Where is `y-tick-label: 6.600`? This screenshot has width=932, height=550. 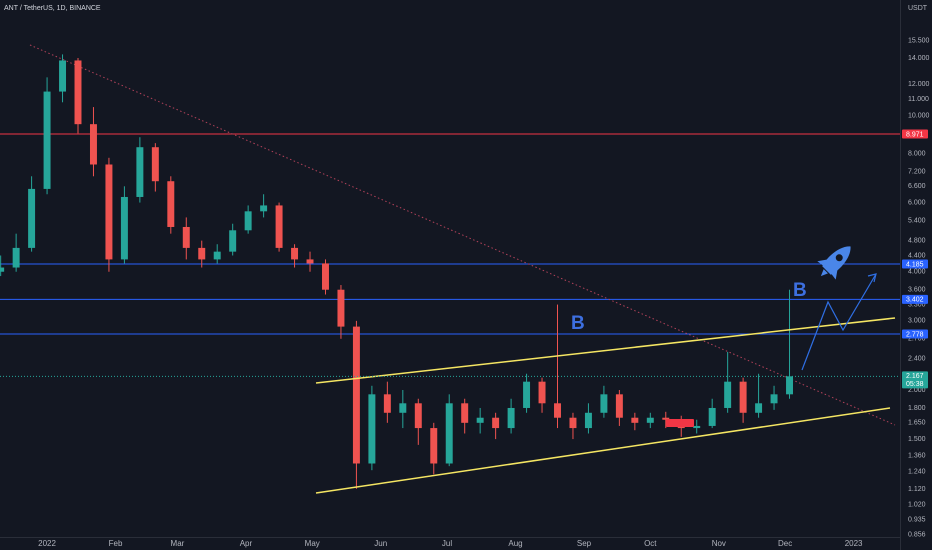 y-tick-label: 6.600 is located at coordinates (917, 186).